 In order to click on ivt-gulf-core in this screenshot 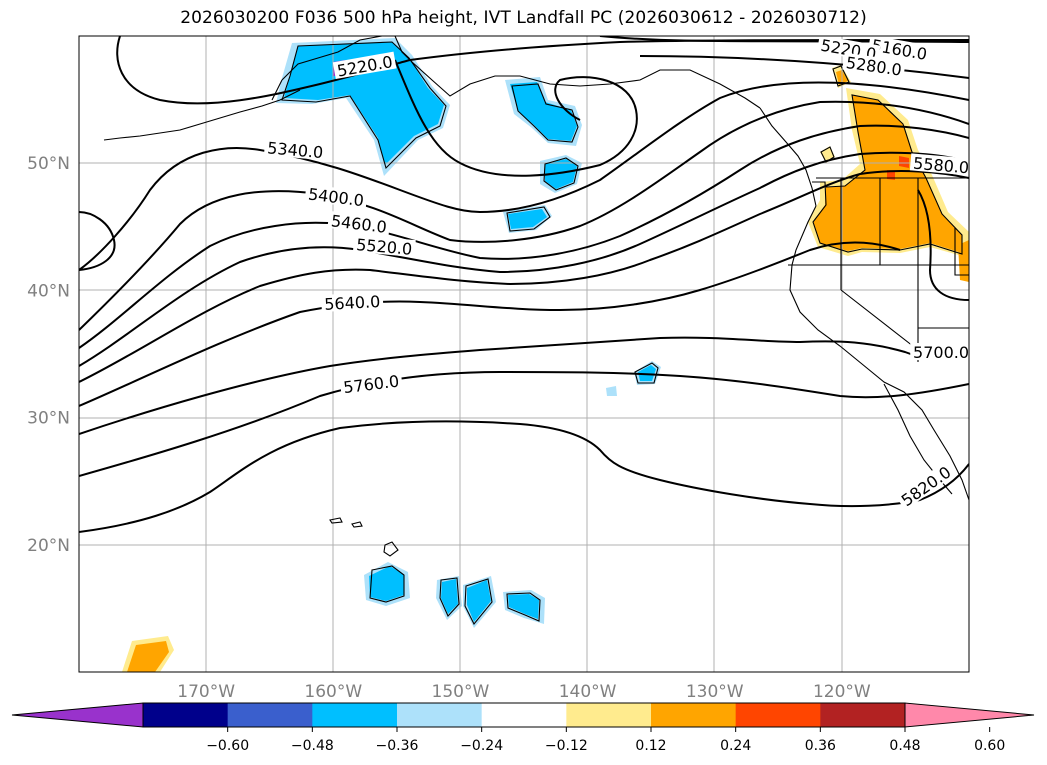, I will do `click(543, 111)`.